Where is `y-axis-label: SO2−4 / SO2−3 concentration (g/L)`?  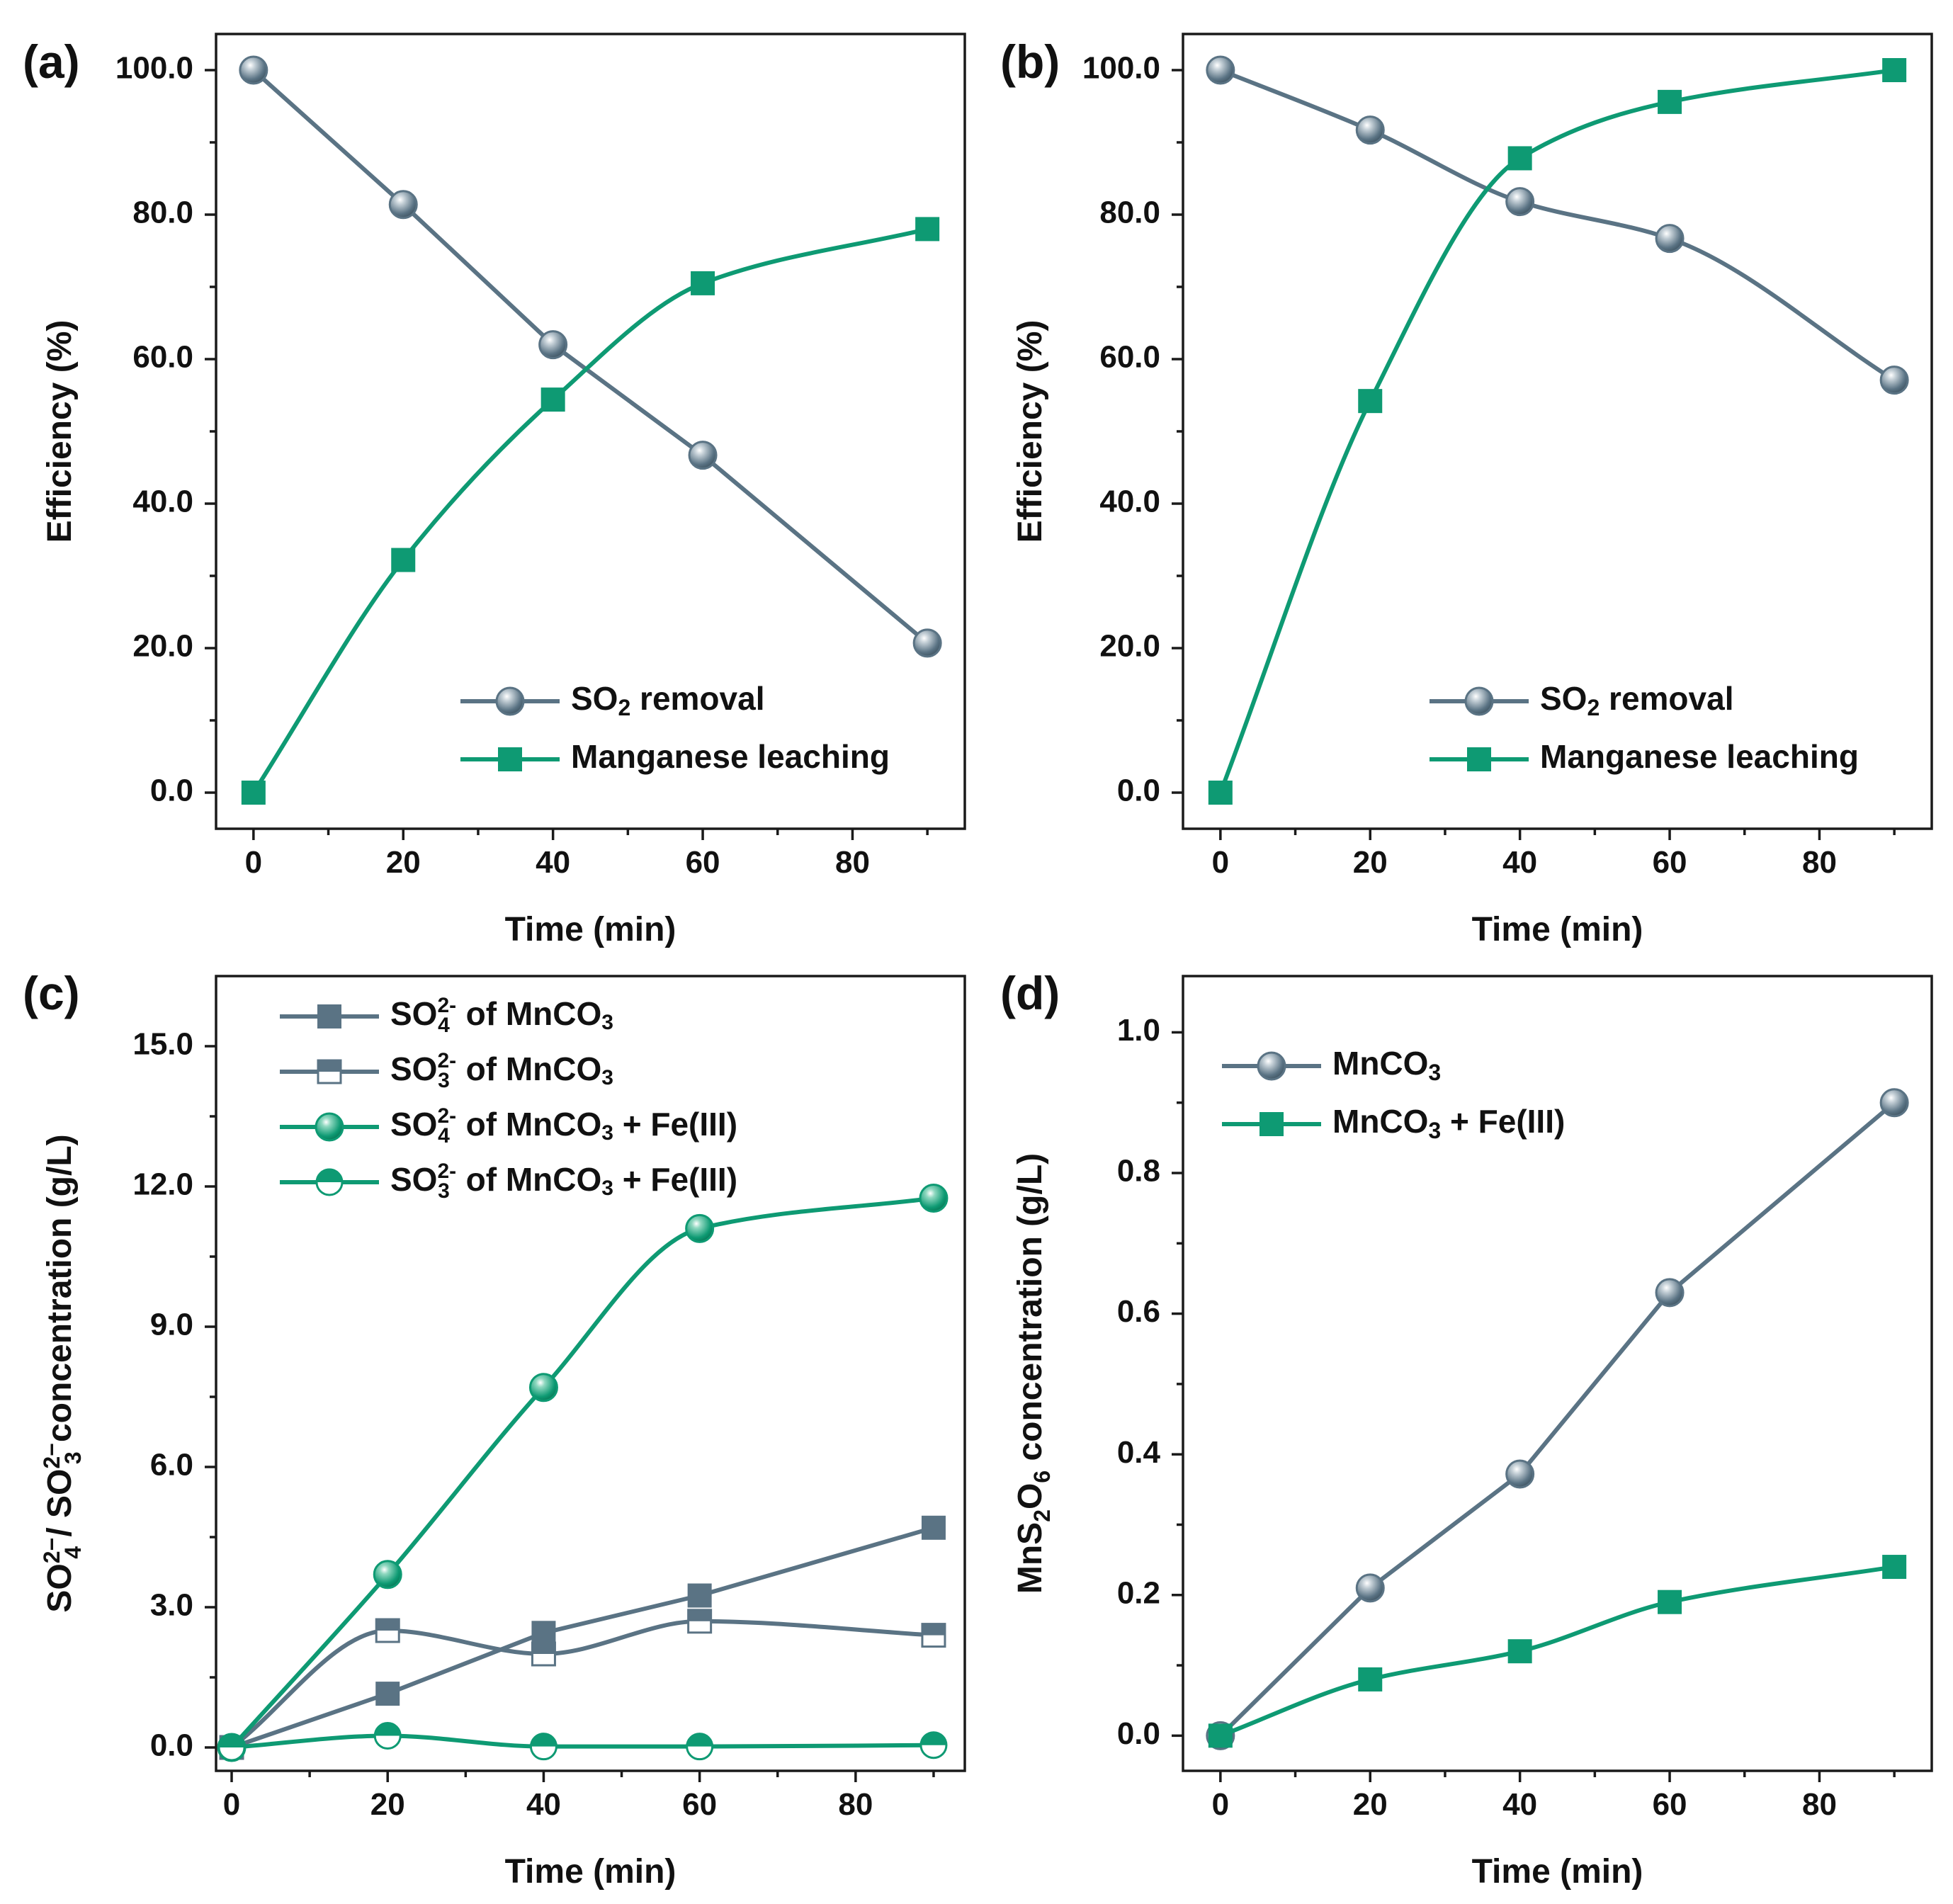 y-axis-label: SO2−4 / SO2−3 concentration (g/L) is located at coordinates (62, 1373).